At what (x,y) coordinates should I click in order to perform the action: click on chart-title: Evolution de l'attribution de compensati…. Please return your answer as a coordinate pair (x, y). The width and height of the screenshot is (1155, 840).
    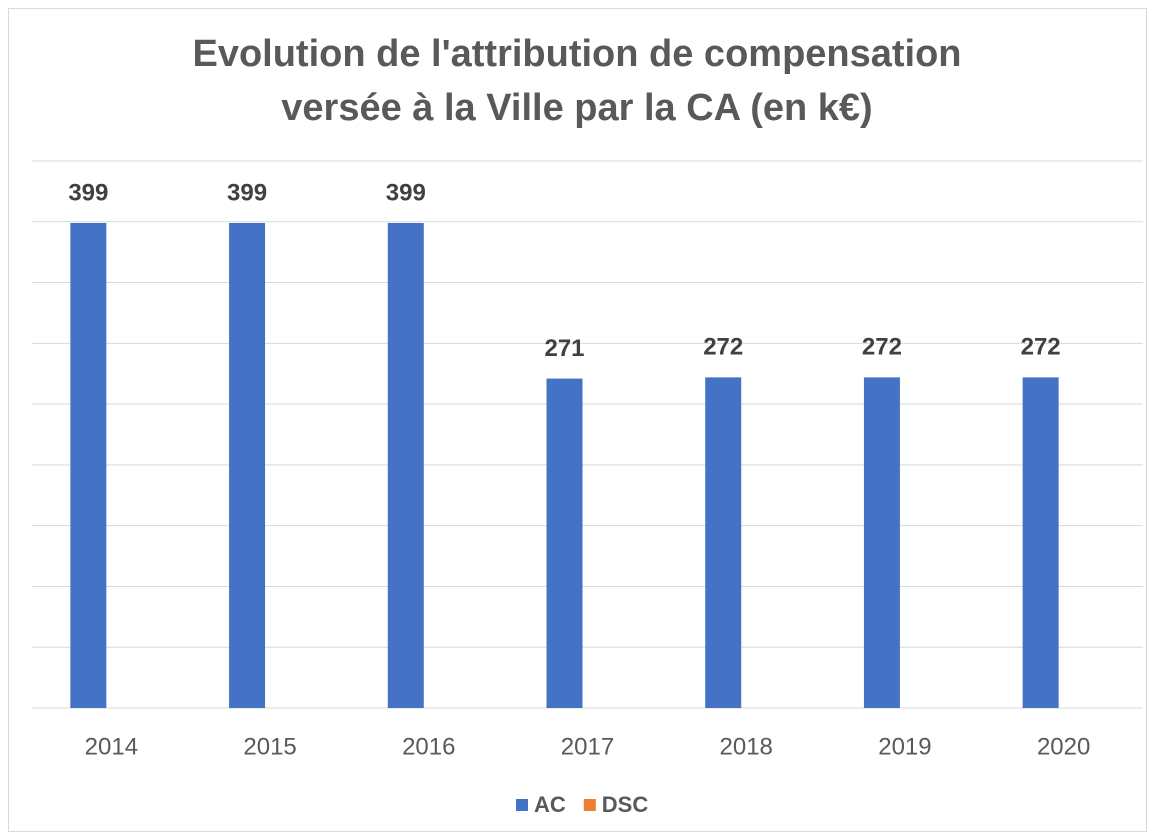
    Looking at the image, I should click on (576, 54).